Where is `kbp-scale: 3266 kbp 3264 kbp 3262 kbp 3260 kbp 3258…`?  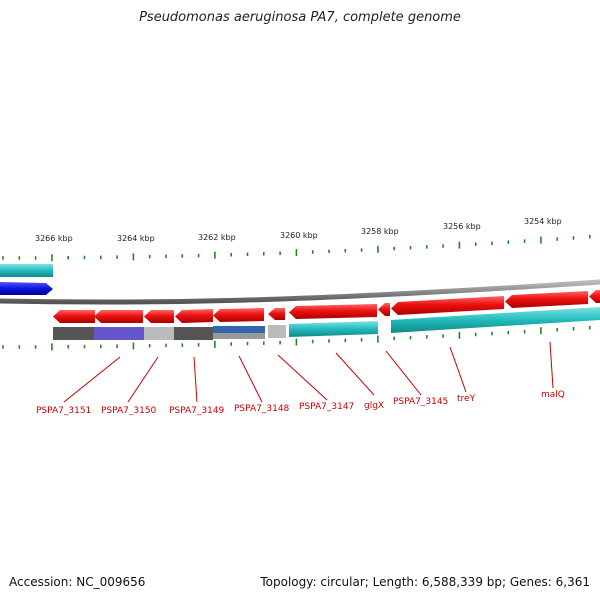 kbp-scale: 3266 kbp 3264 kbp 3262 kbp 3260 kbp 3258… is located at coordinates (298, 230).